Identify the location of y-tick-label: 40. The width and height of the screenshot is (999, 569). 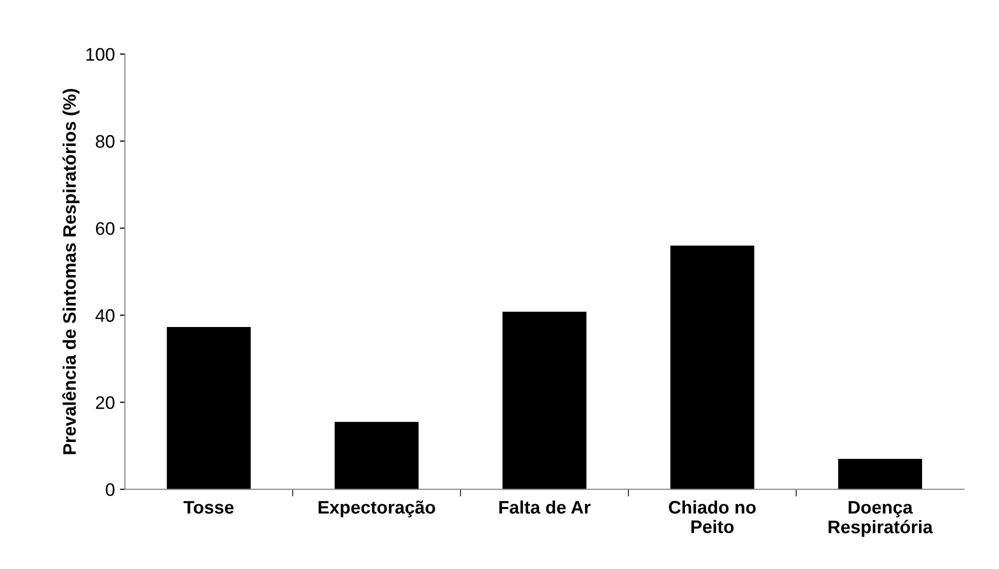
(104, 315).